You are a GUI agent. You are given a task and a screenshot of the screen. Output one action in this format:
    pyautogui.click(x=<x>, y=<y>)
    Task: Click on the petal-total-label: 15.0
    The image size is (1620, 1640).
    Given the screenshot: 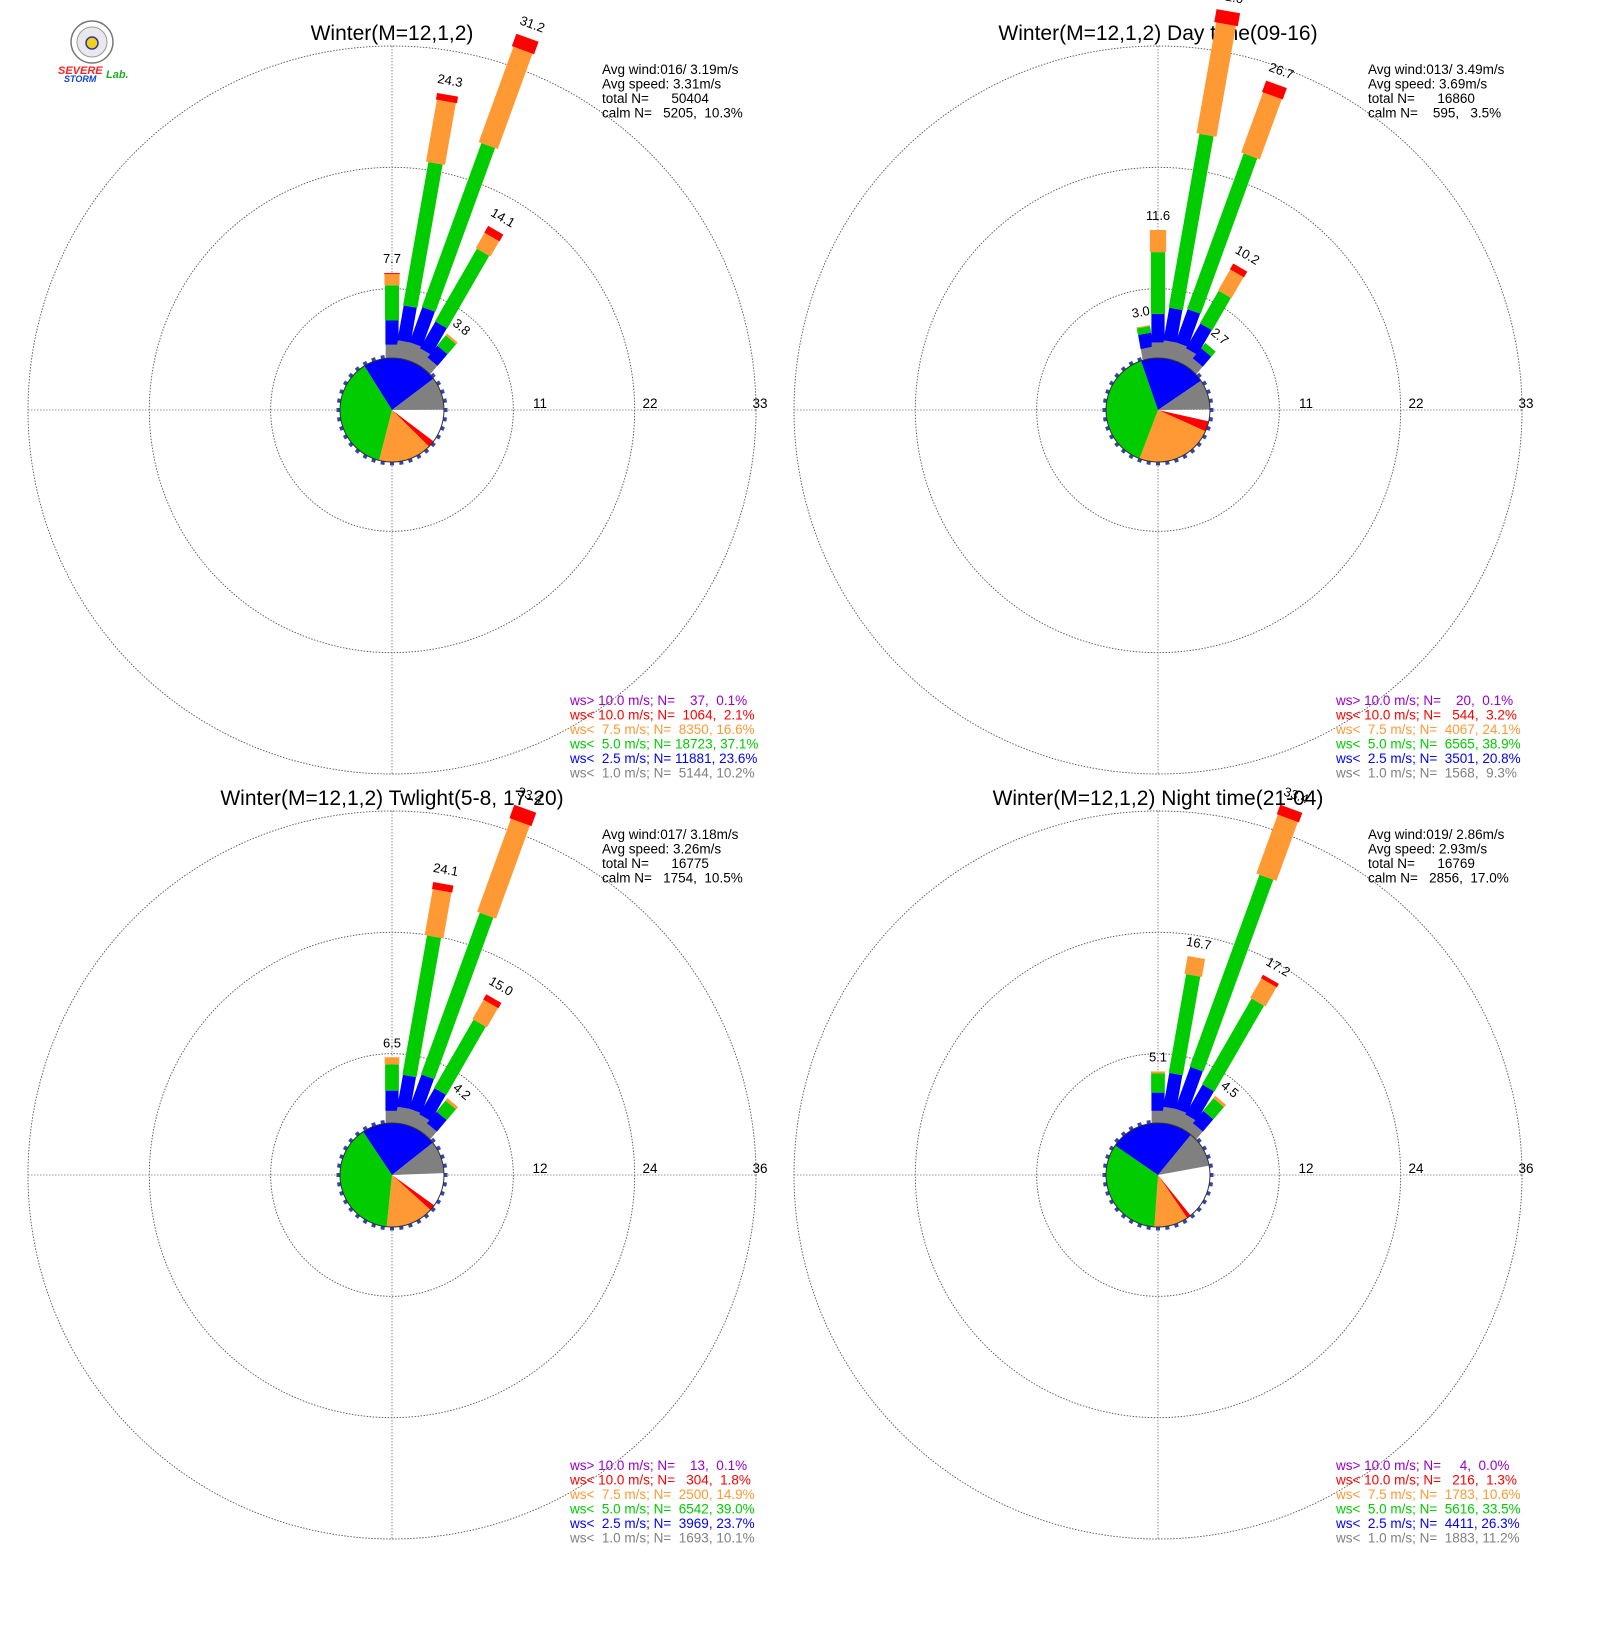 What is the action you would take?
    pyautogui.click(x=500, y=986)
    